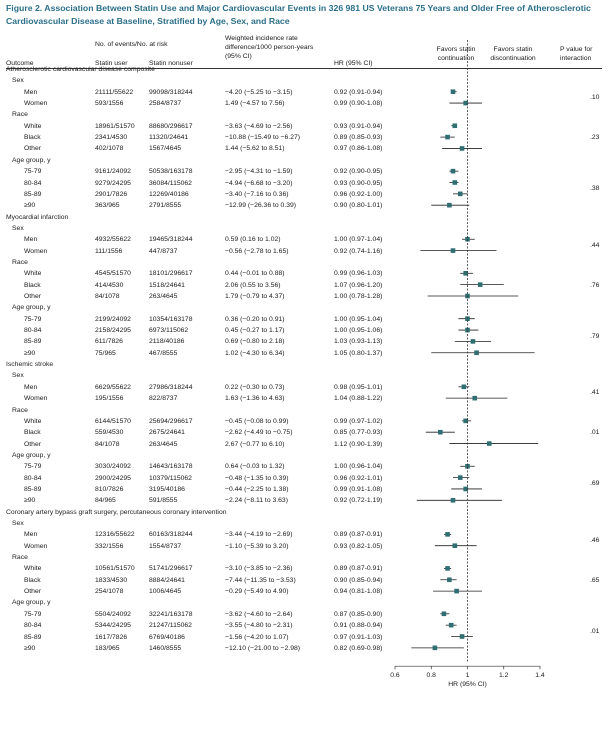  I want to click on statin-user-events: 183/965, so click(107, 648).